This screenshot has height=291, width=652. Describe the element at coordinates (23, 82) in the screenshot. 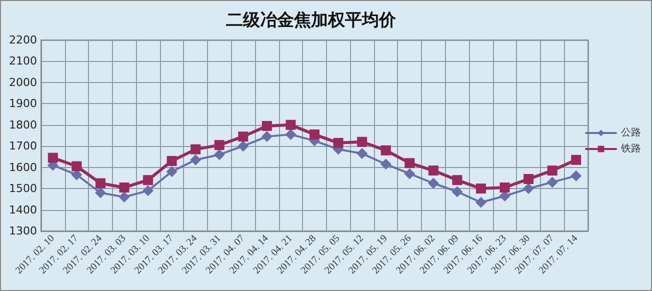

I see `y-tick-label: 2000` at that location.